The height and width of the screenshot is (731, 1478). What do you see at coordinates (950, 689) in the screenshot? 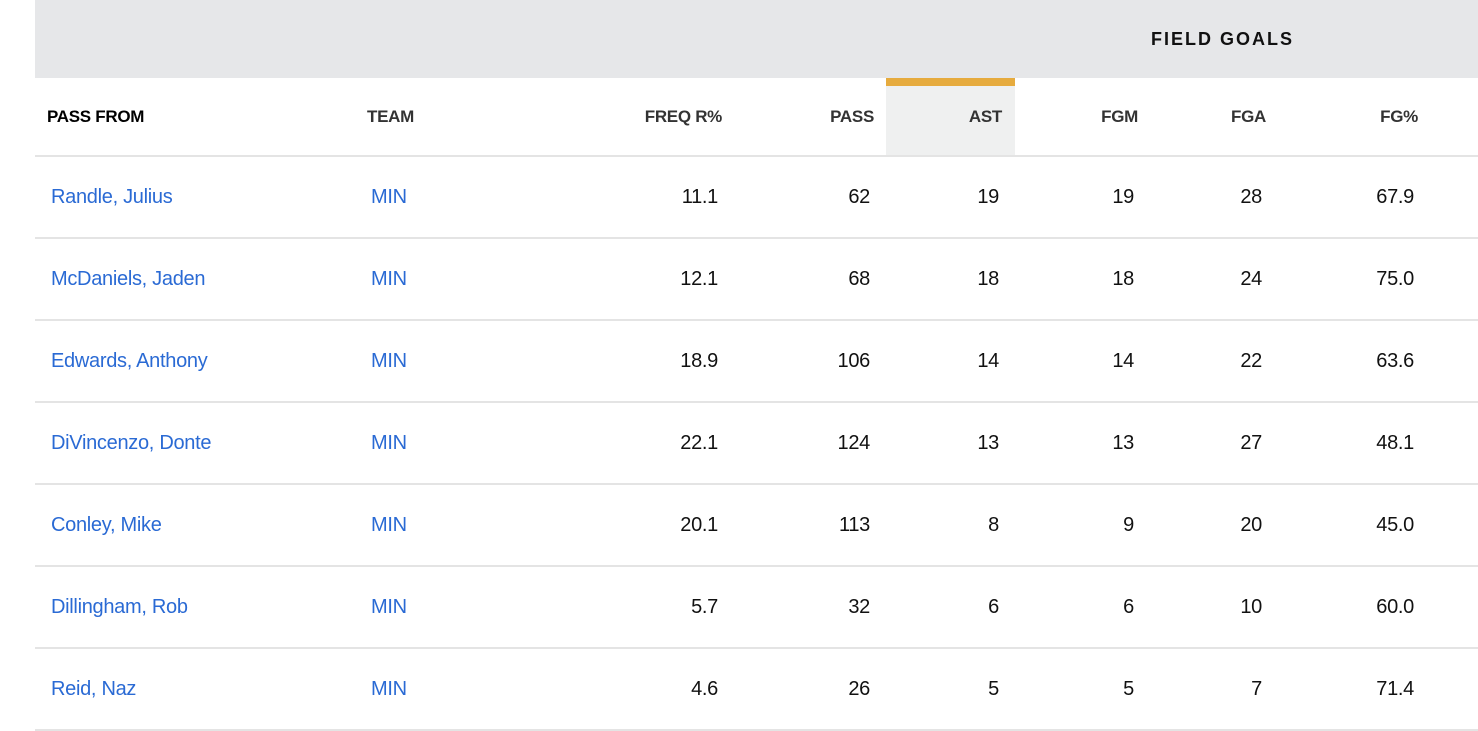
I see `ast-cell: 5` at bounding box center [950, 689].